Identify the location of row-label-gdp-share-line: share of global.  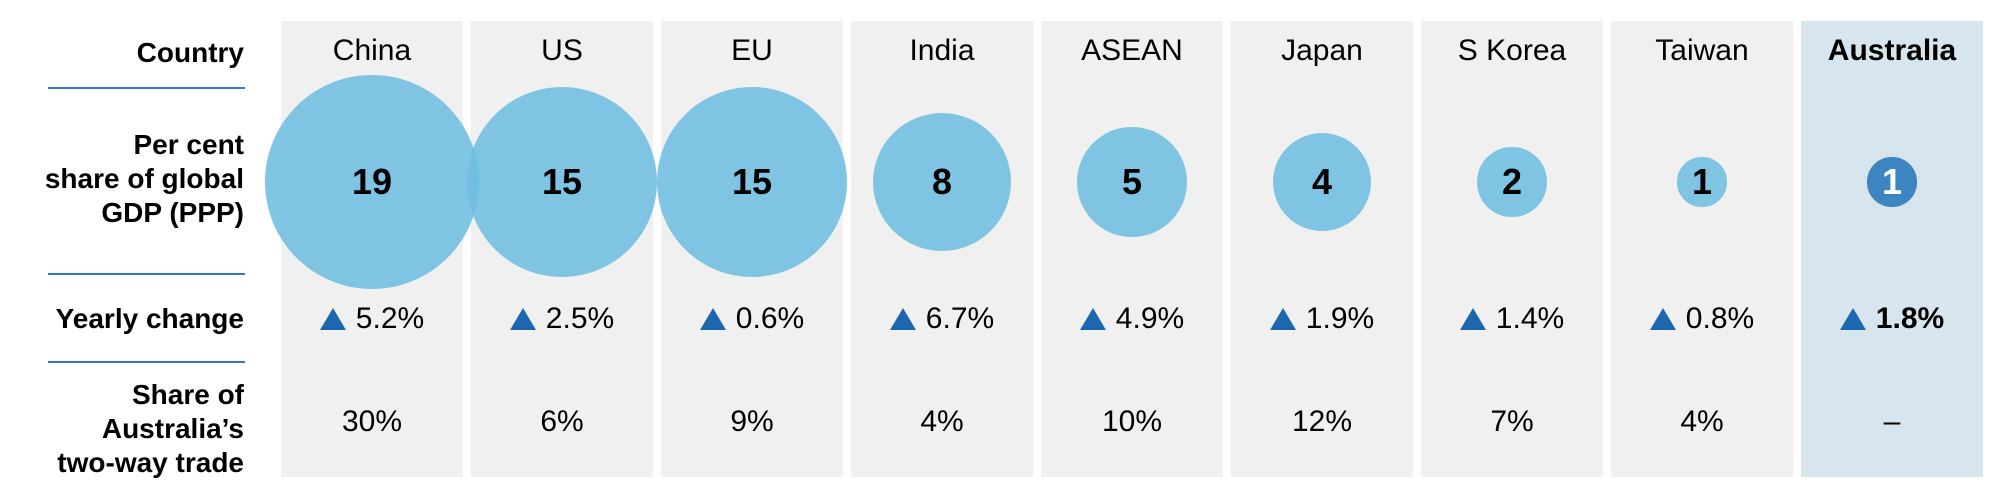
(122, 179).